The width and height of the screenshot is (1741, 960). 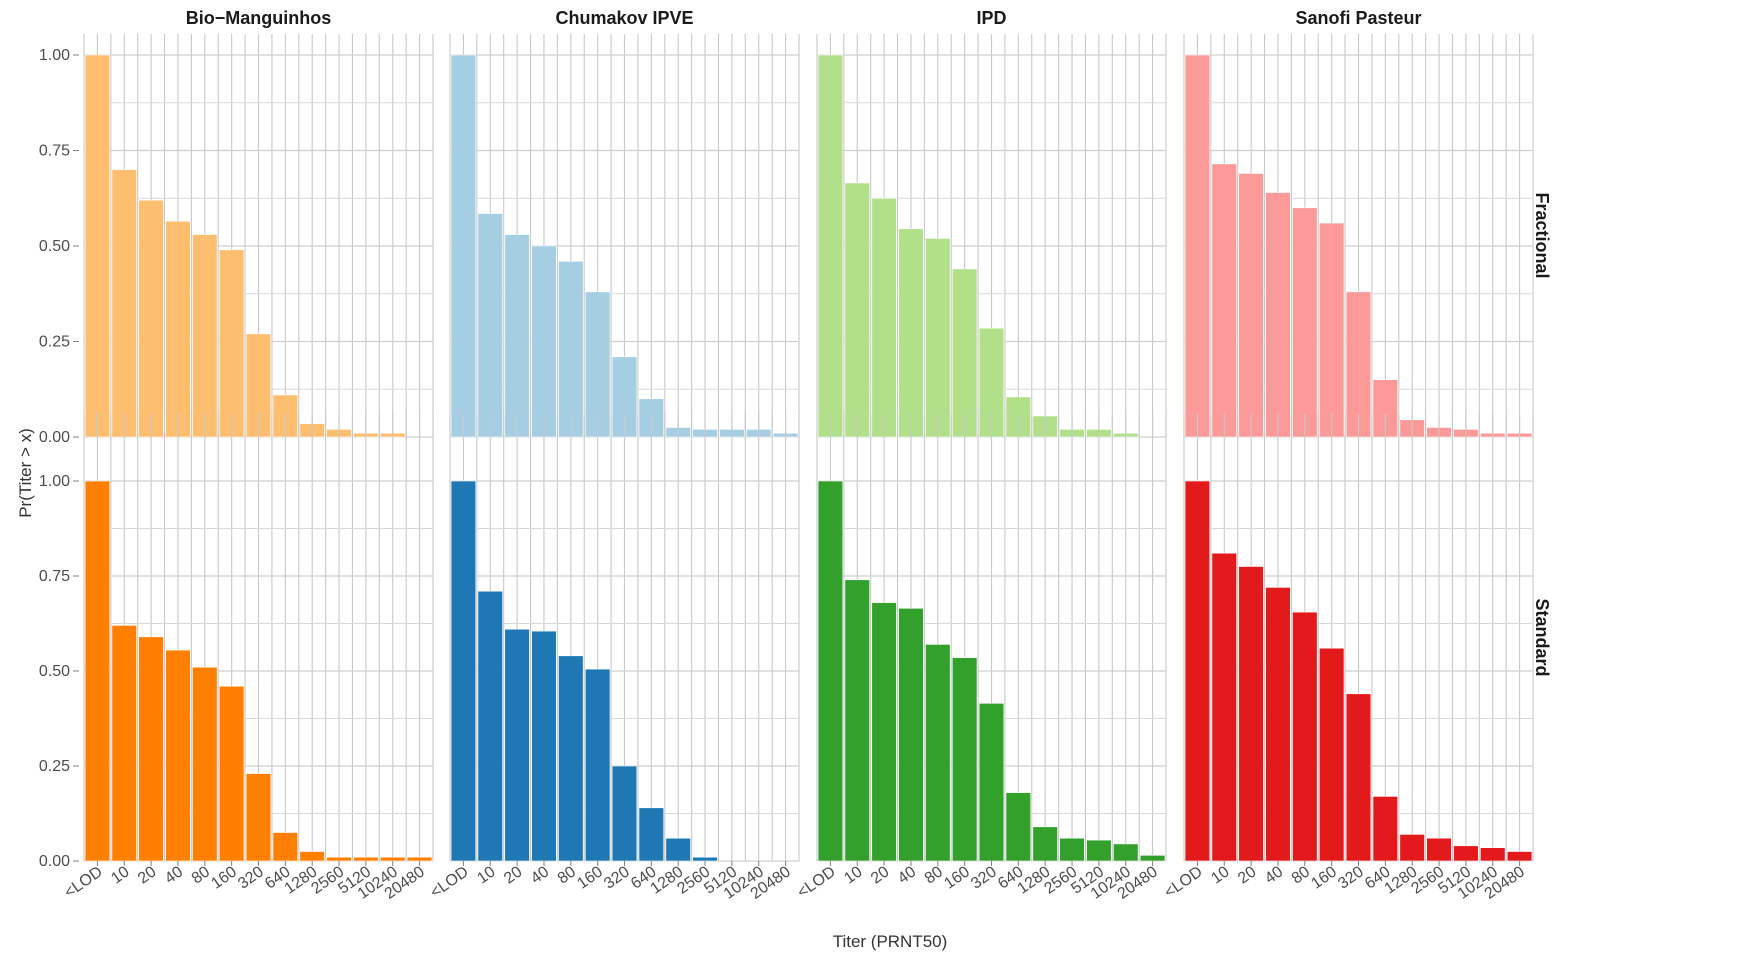 I want to click on y-tick-label-fractional-0-00: 0.00, so click(x=54, y=437).